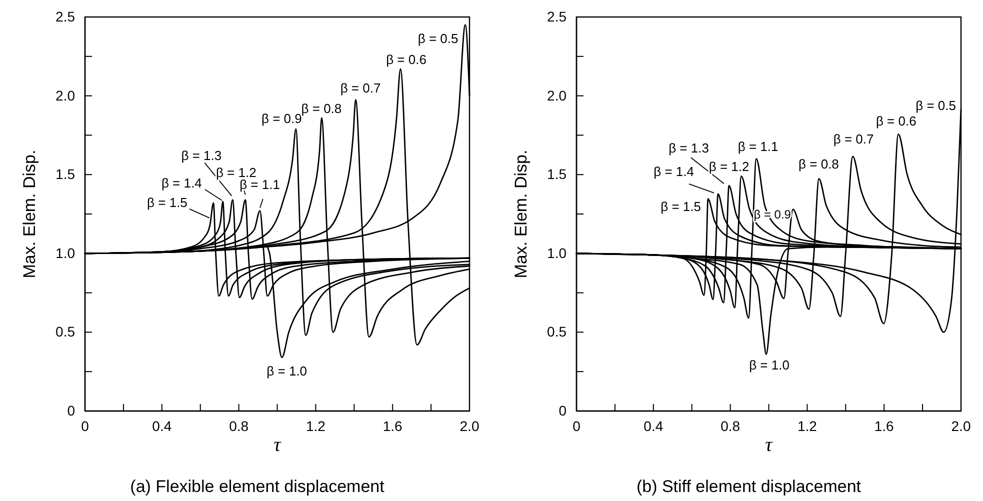  Describe the element at coordinates (758, 146) in the screenshot. I see `series-label: β = 1.1` at that location.